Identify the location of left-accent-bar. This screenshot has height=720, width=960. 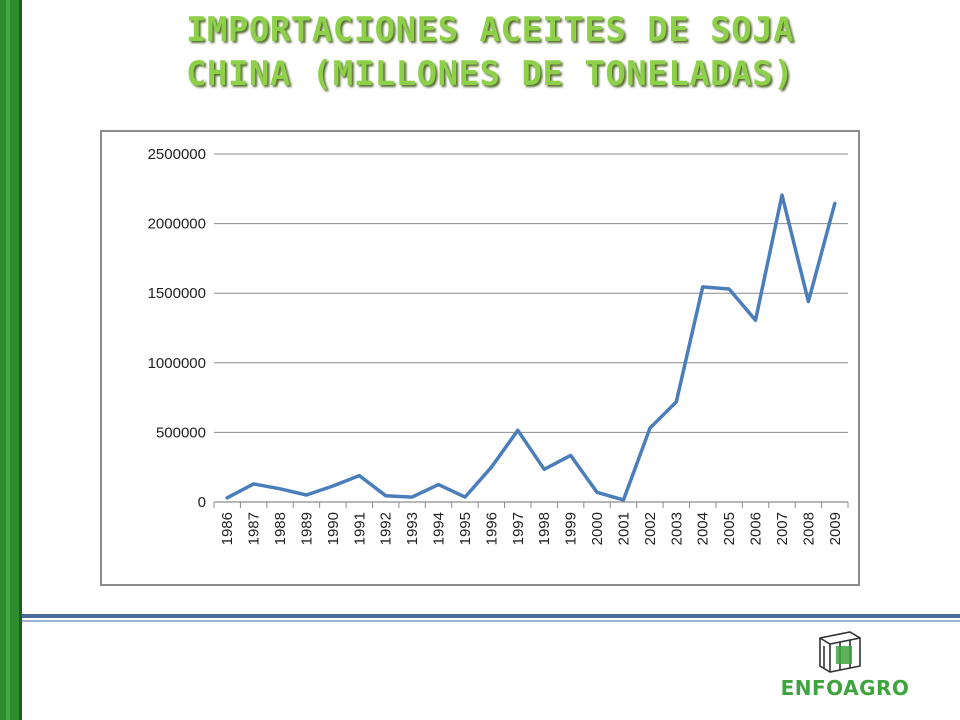
(11, 360).